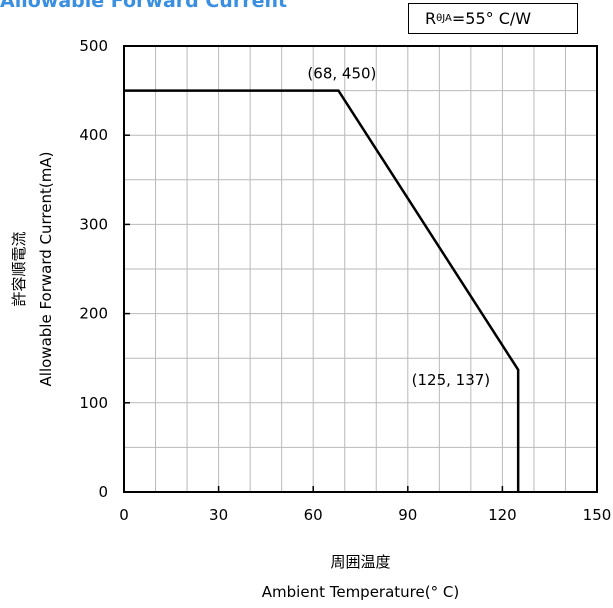  Describe the element at coordinates (491, 18) in the screenshot. I see `rtheta-value: =55° C/W` at that location.